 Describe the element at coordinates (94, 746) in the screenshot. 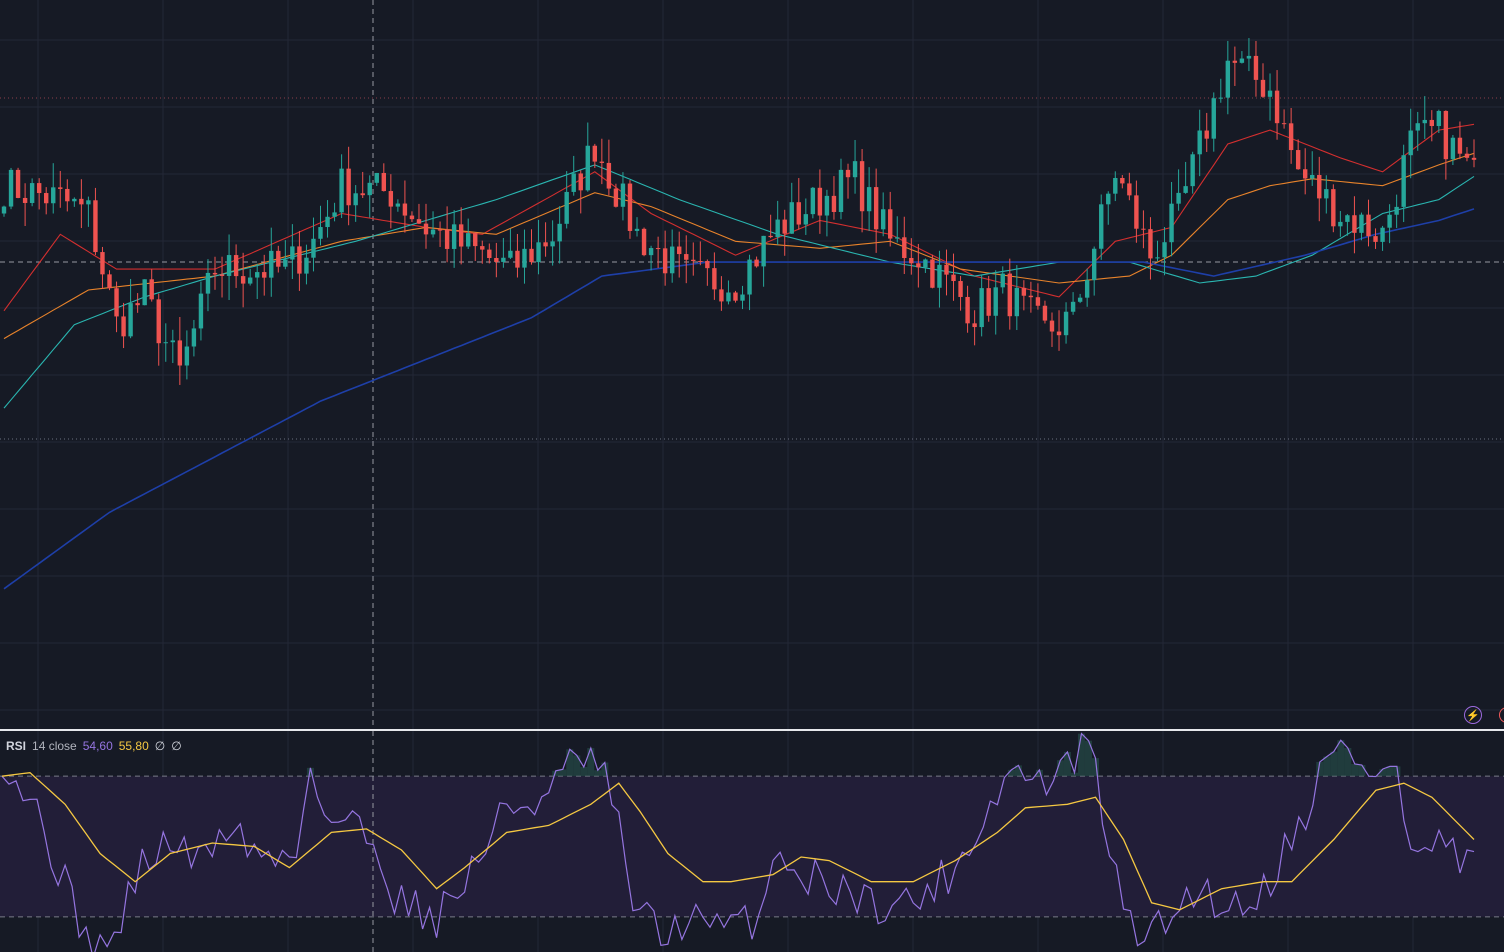

I see `rsi-legend: RSI 14 close 54,60 55,80 ∅ ∅` at that location.